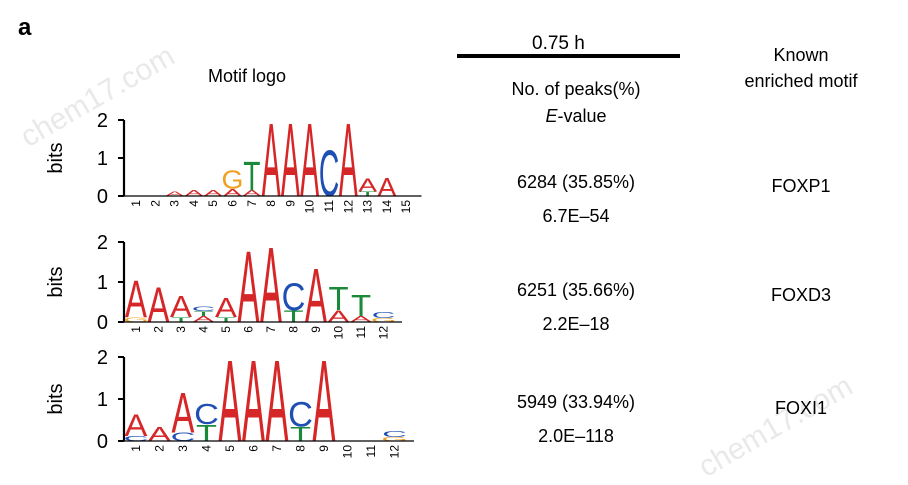 The image size is (908, 485). I want to click on row-3-peaks: 5949 (33.94%), so click(576, 402).